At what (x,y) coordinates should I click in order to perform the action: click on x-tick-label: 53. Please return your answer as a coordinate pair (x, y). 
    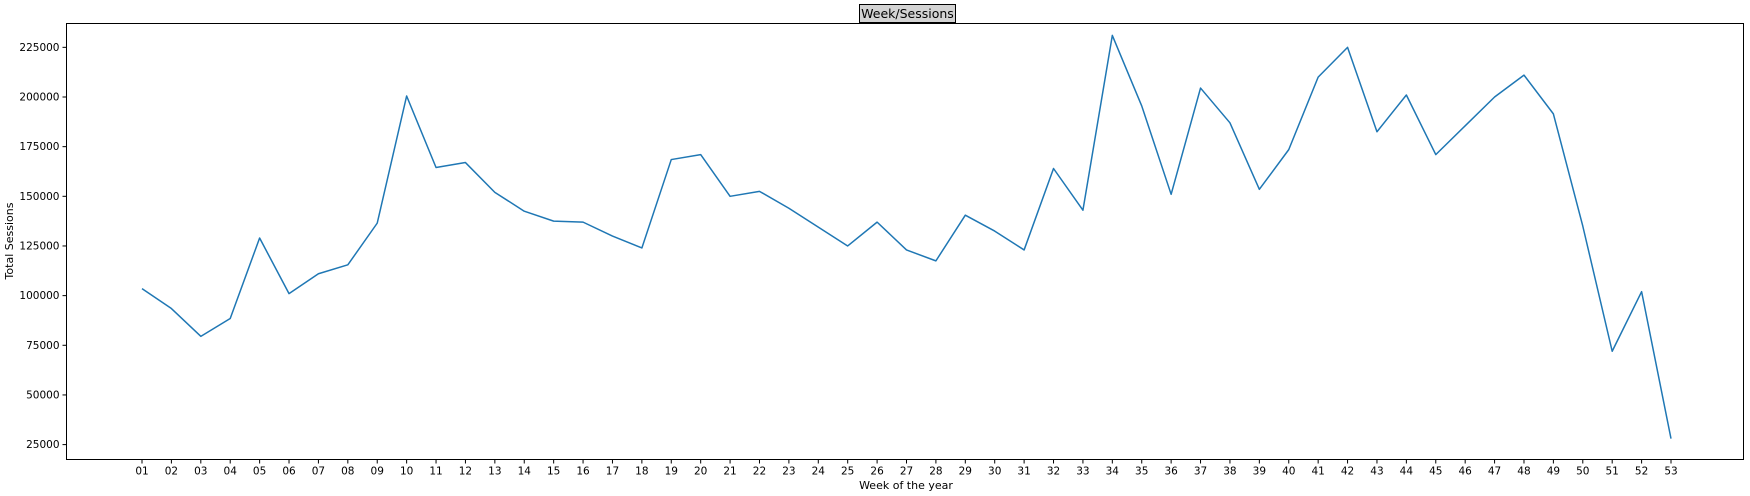
    Looking at the image, I should click on (1670, 472).